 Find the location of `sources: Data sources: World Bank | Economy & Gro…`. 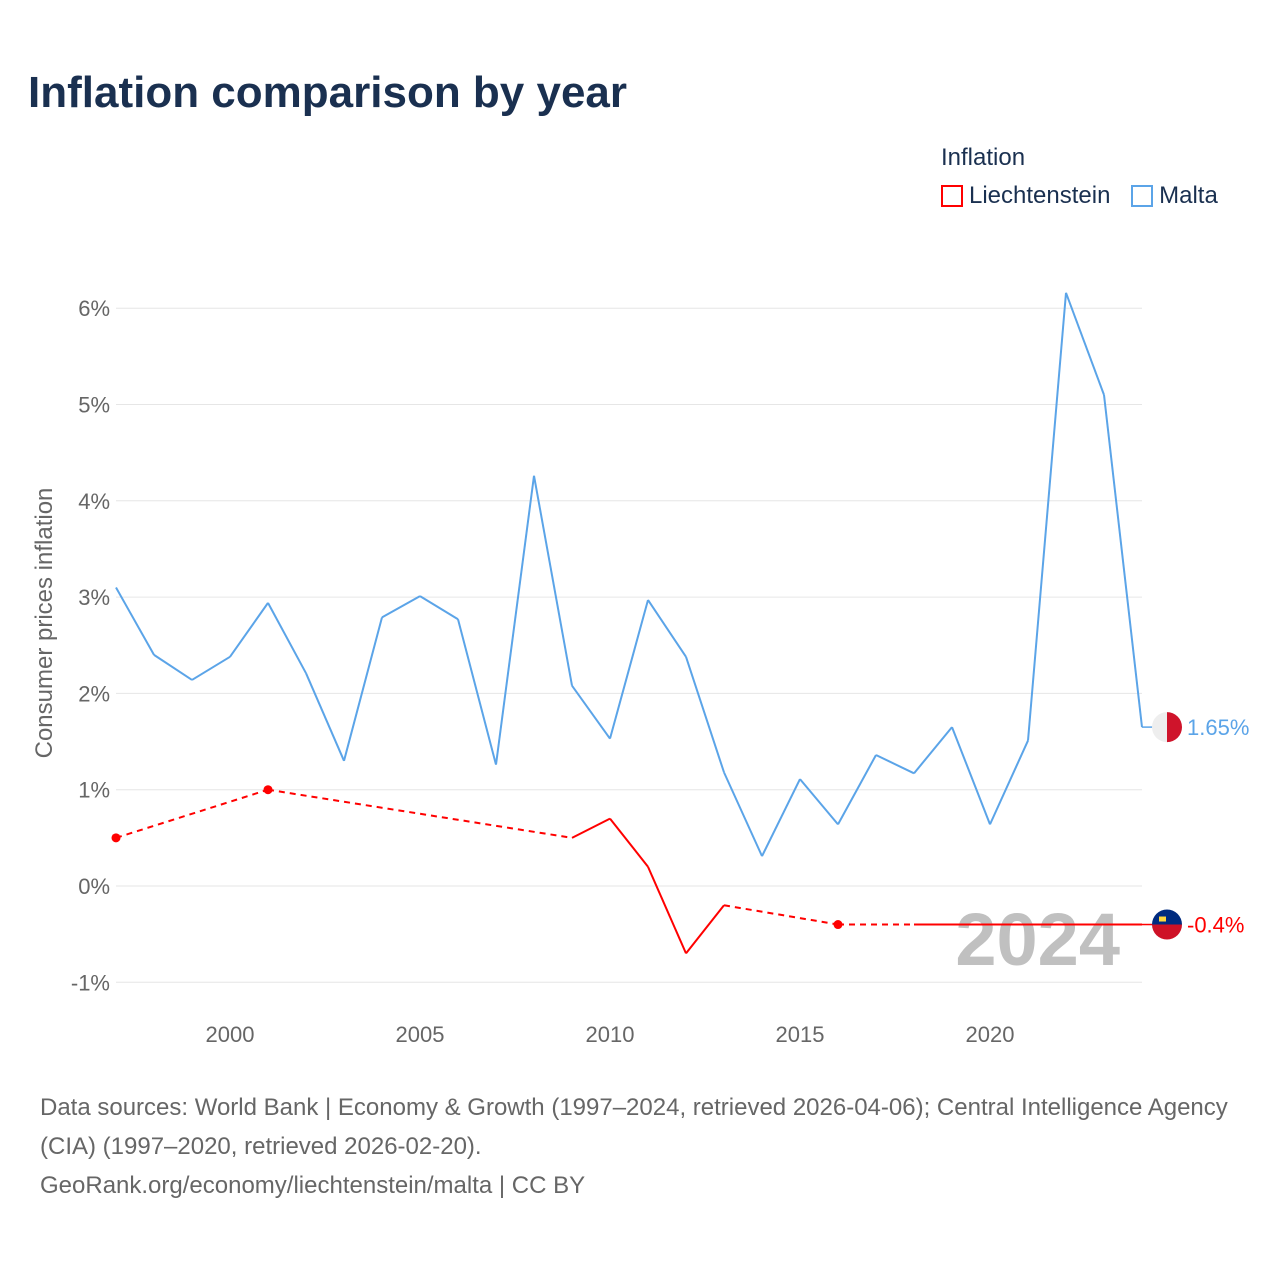

sources: Data sources: World Bank | Economy & Gro… is located at coordinates (640, 1146).